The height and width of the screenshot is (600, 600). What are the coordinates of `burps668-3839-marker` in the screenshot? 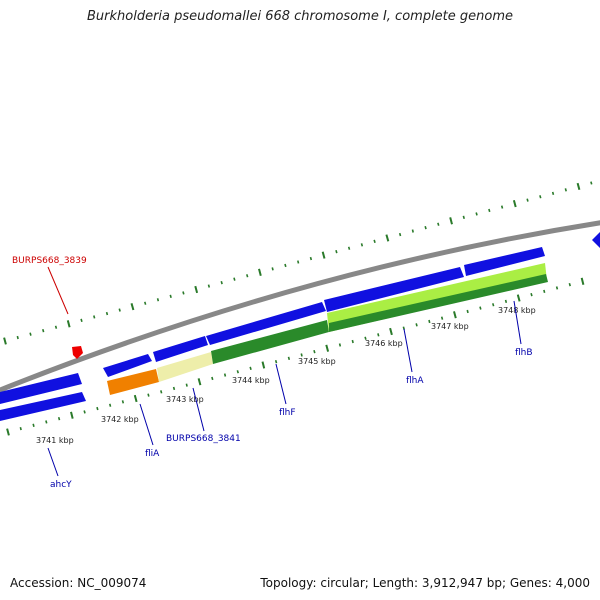 It's located at (77, 352).